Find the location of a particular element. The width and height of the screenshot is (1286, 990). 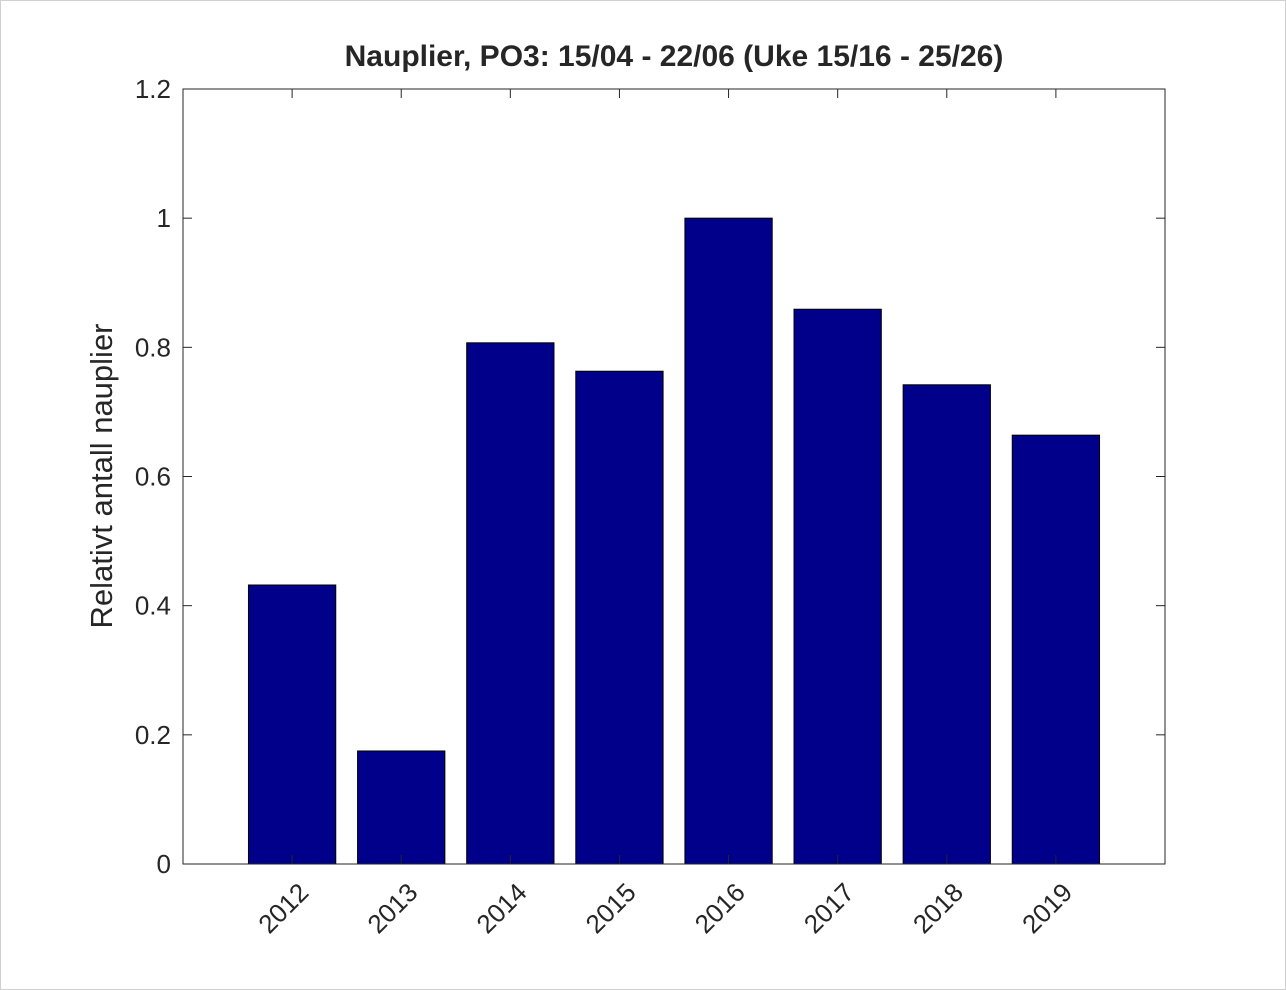

y-tick-label: 0.2 is located at coordinates (153, 735).